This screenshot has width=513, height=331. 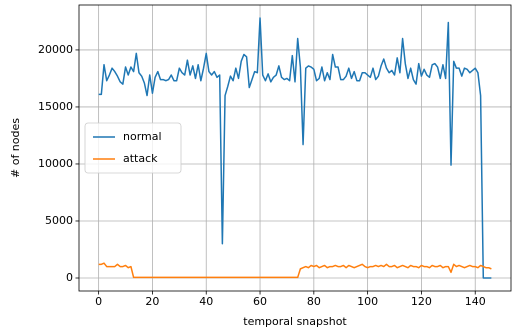 I want to click on y-tick-label: 5000, so click(x=59, y=220).